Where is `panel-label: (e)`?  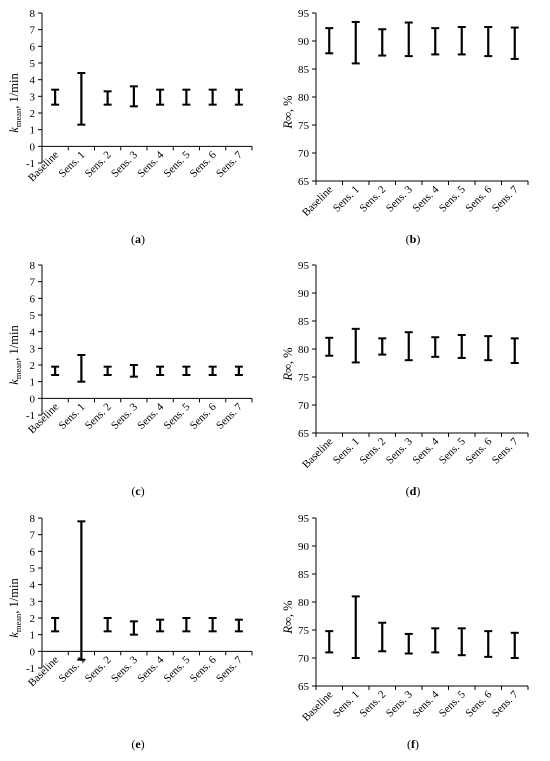 panel-label: (e) is located at coordinates (137, 744).